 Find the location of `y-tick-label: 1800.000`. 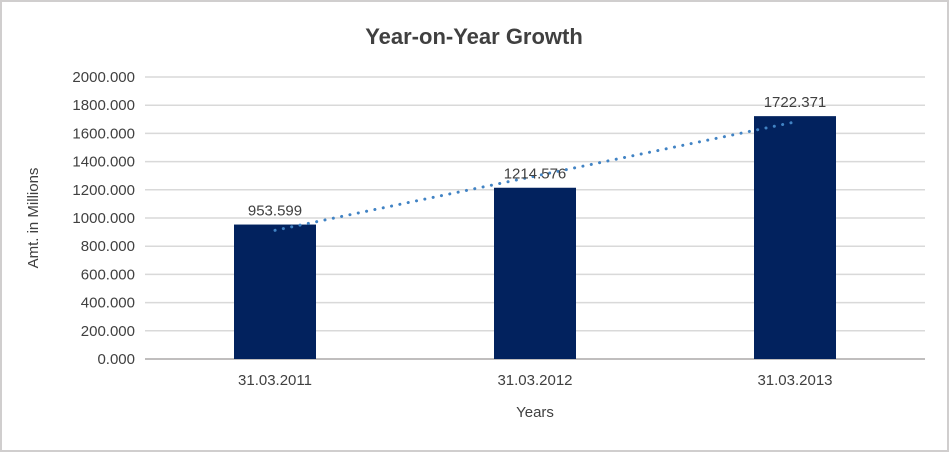

y-tick-label: 1800.000 is located at coordinates (103, 105).